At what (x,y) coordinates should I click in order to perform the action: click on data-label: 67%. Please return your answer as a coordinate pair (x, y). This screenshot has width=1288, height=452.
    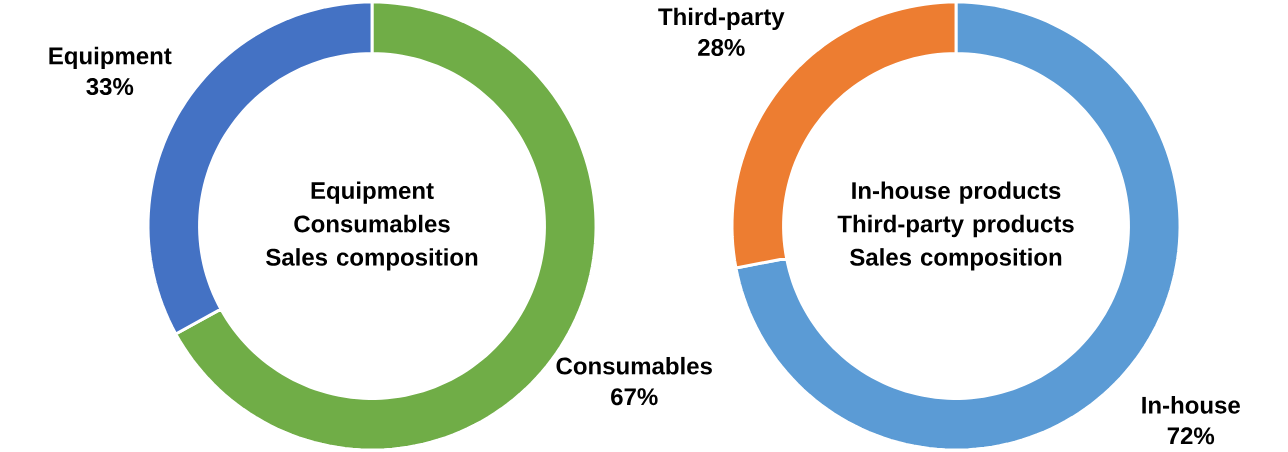
    Looking at the image, I should click on (634, 397).